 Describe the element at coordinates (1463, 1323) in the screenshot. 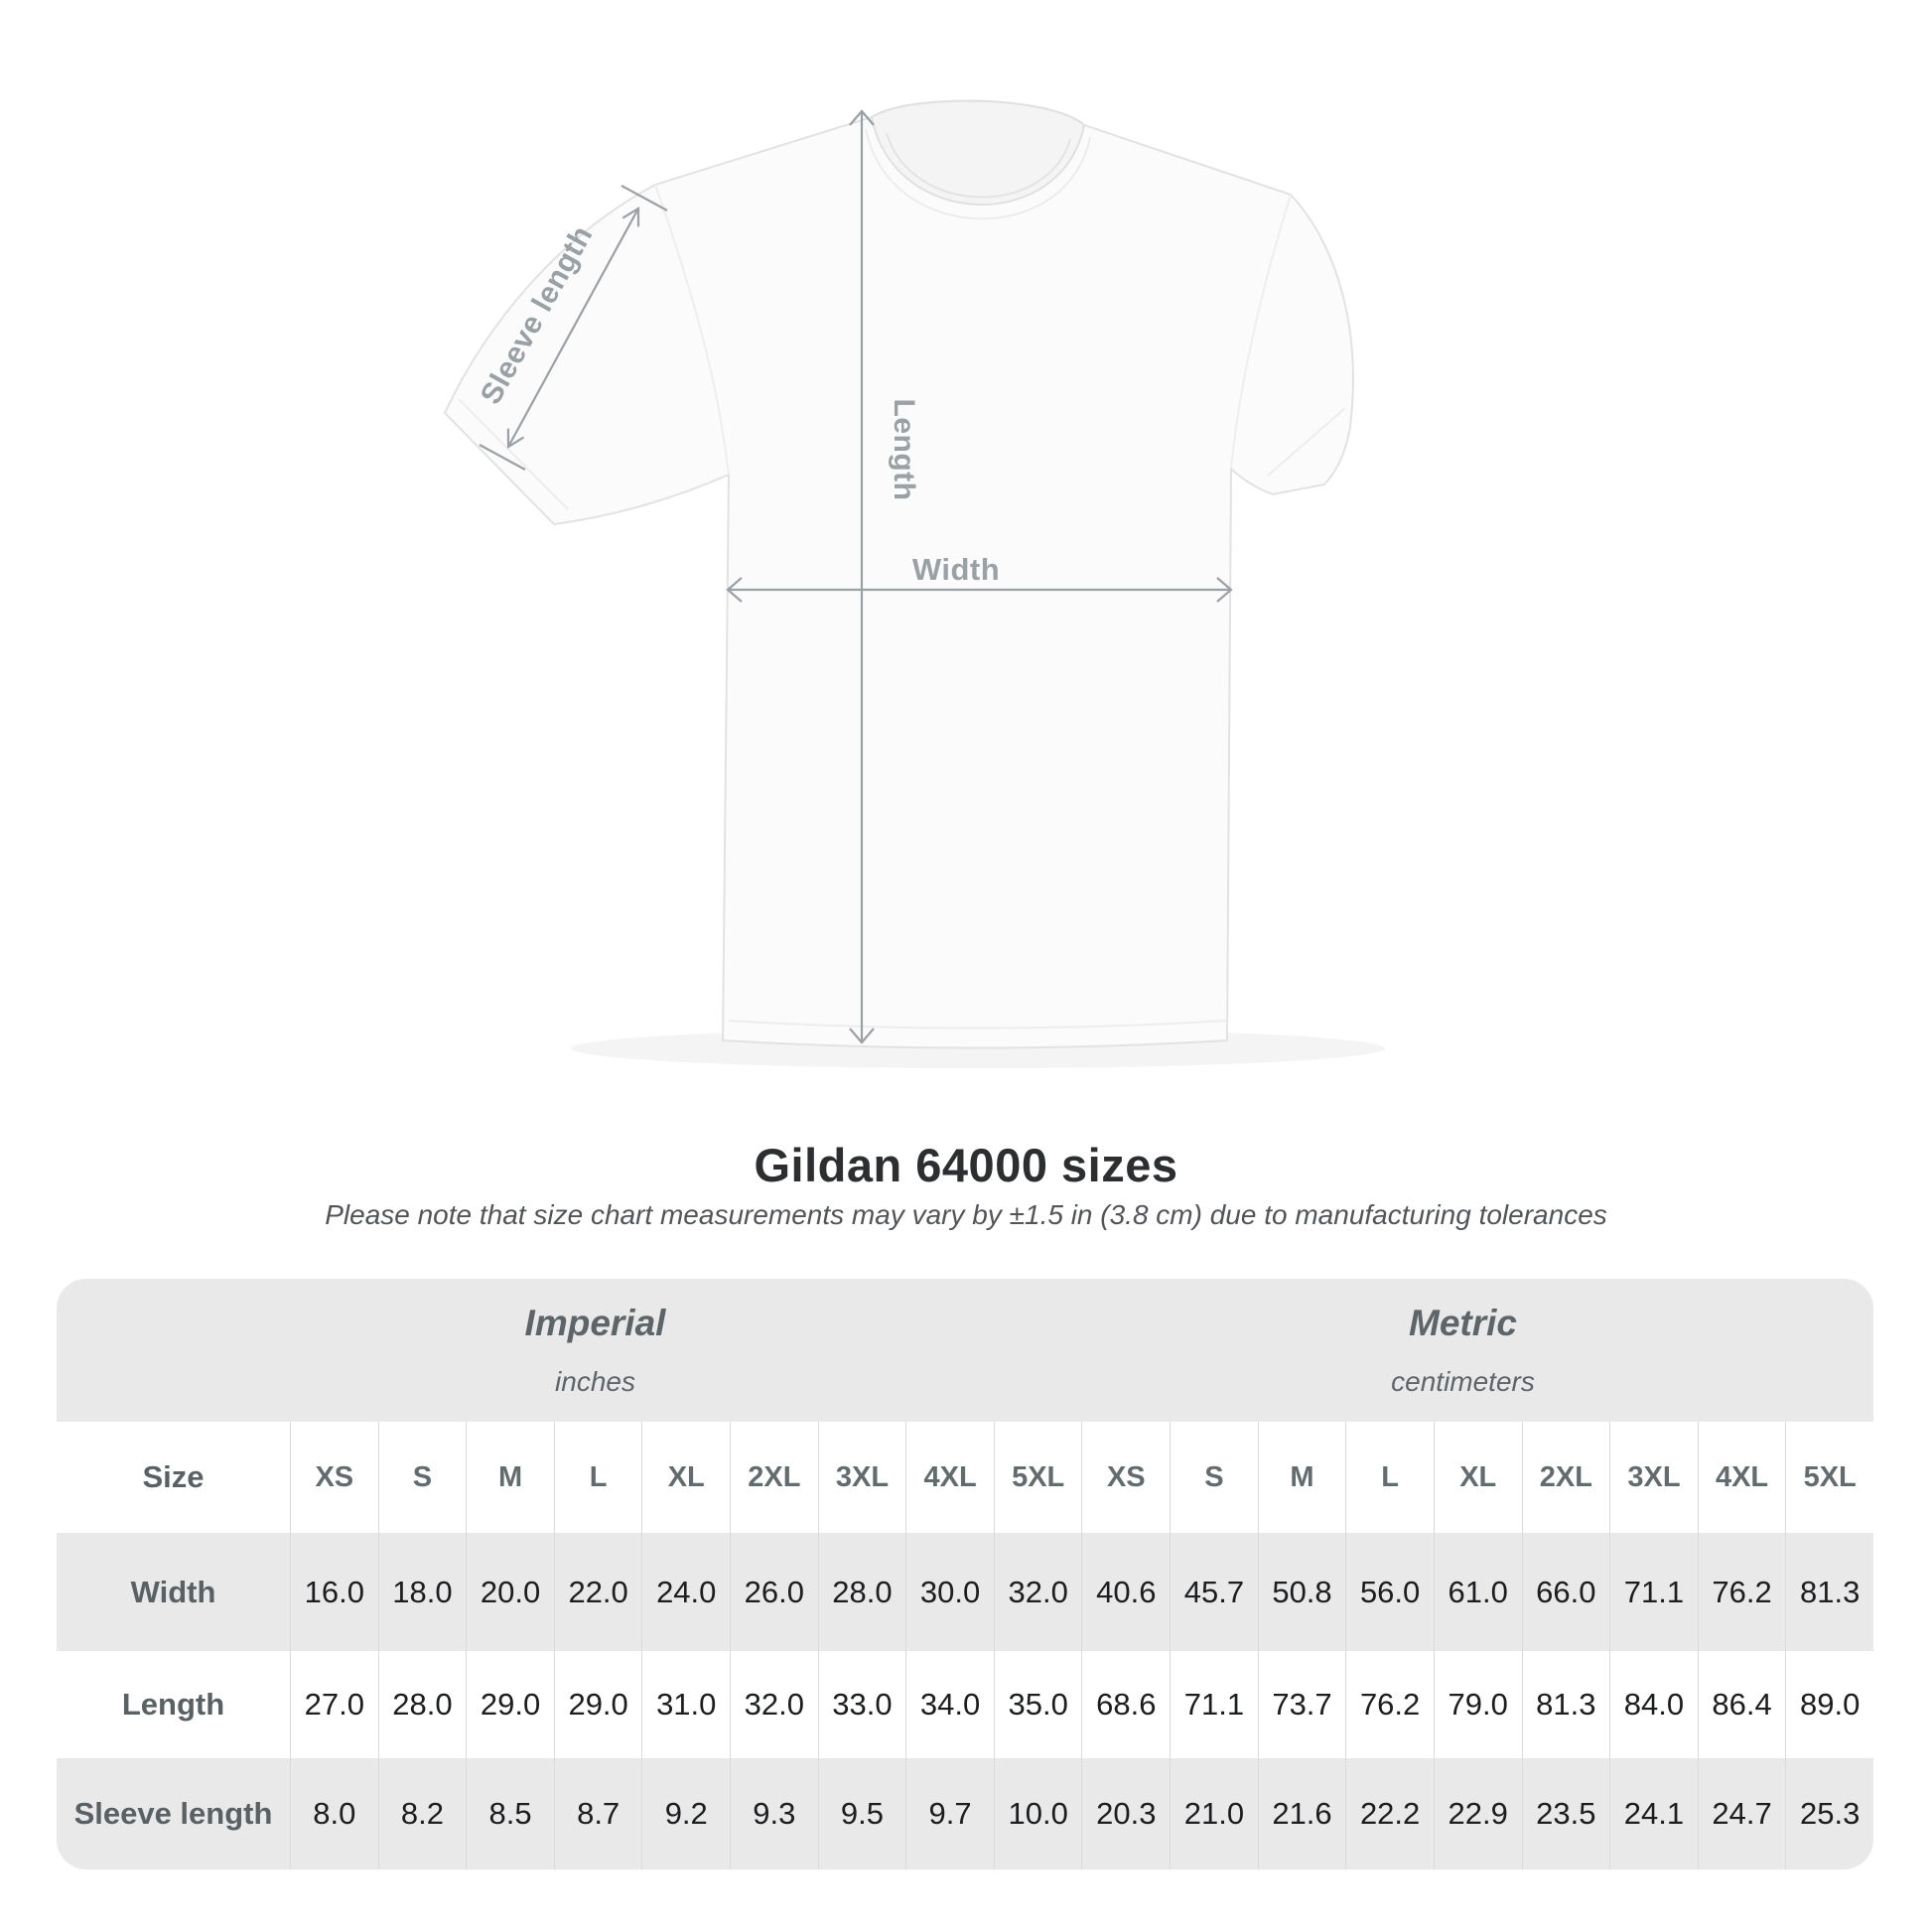

I see `metric-label: Metric` at that location.